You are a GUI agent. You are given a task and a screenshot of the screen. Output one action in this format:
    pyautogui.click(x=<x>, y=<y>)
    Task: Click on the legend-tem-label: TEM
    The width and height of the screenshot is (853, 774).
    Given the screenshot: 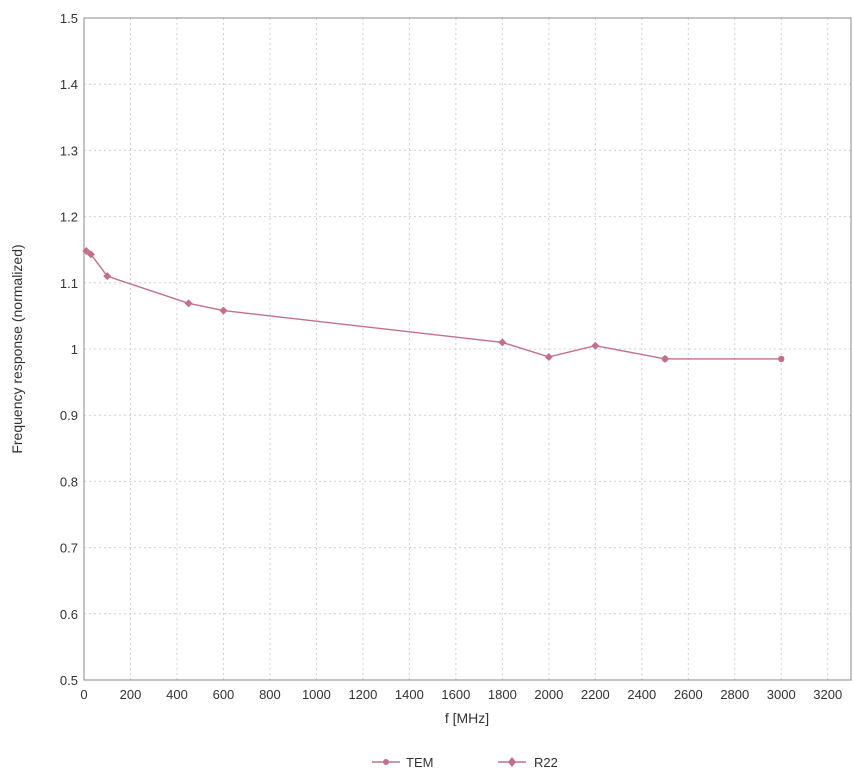 What is the action you would take?
    pyautogui.click(x=419, y=762)
    